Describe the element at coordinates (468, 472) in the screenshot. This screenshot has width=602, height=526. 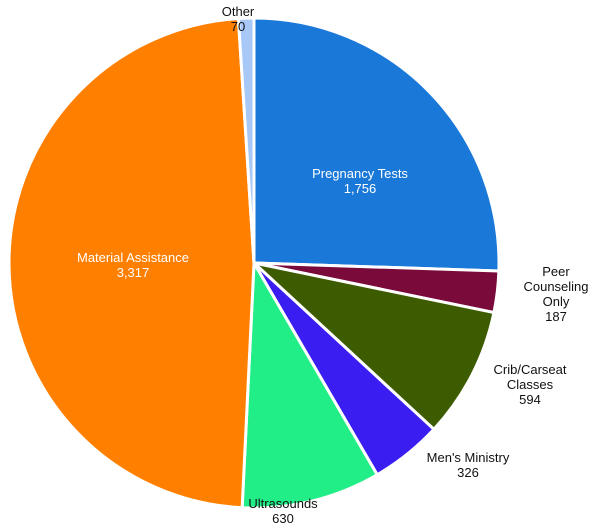
I see `value-label: 326` at that location.